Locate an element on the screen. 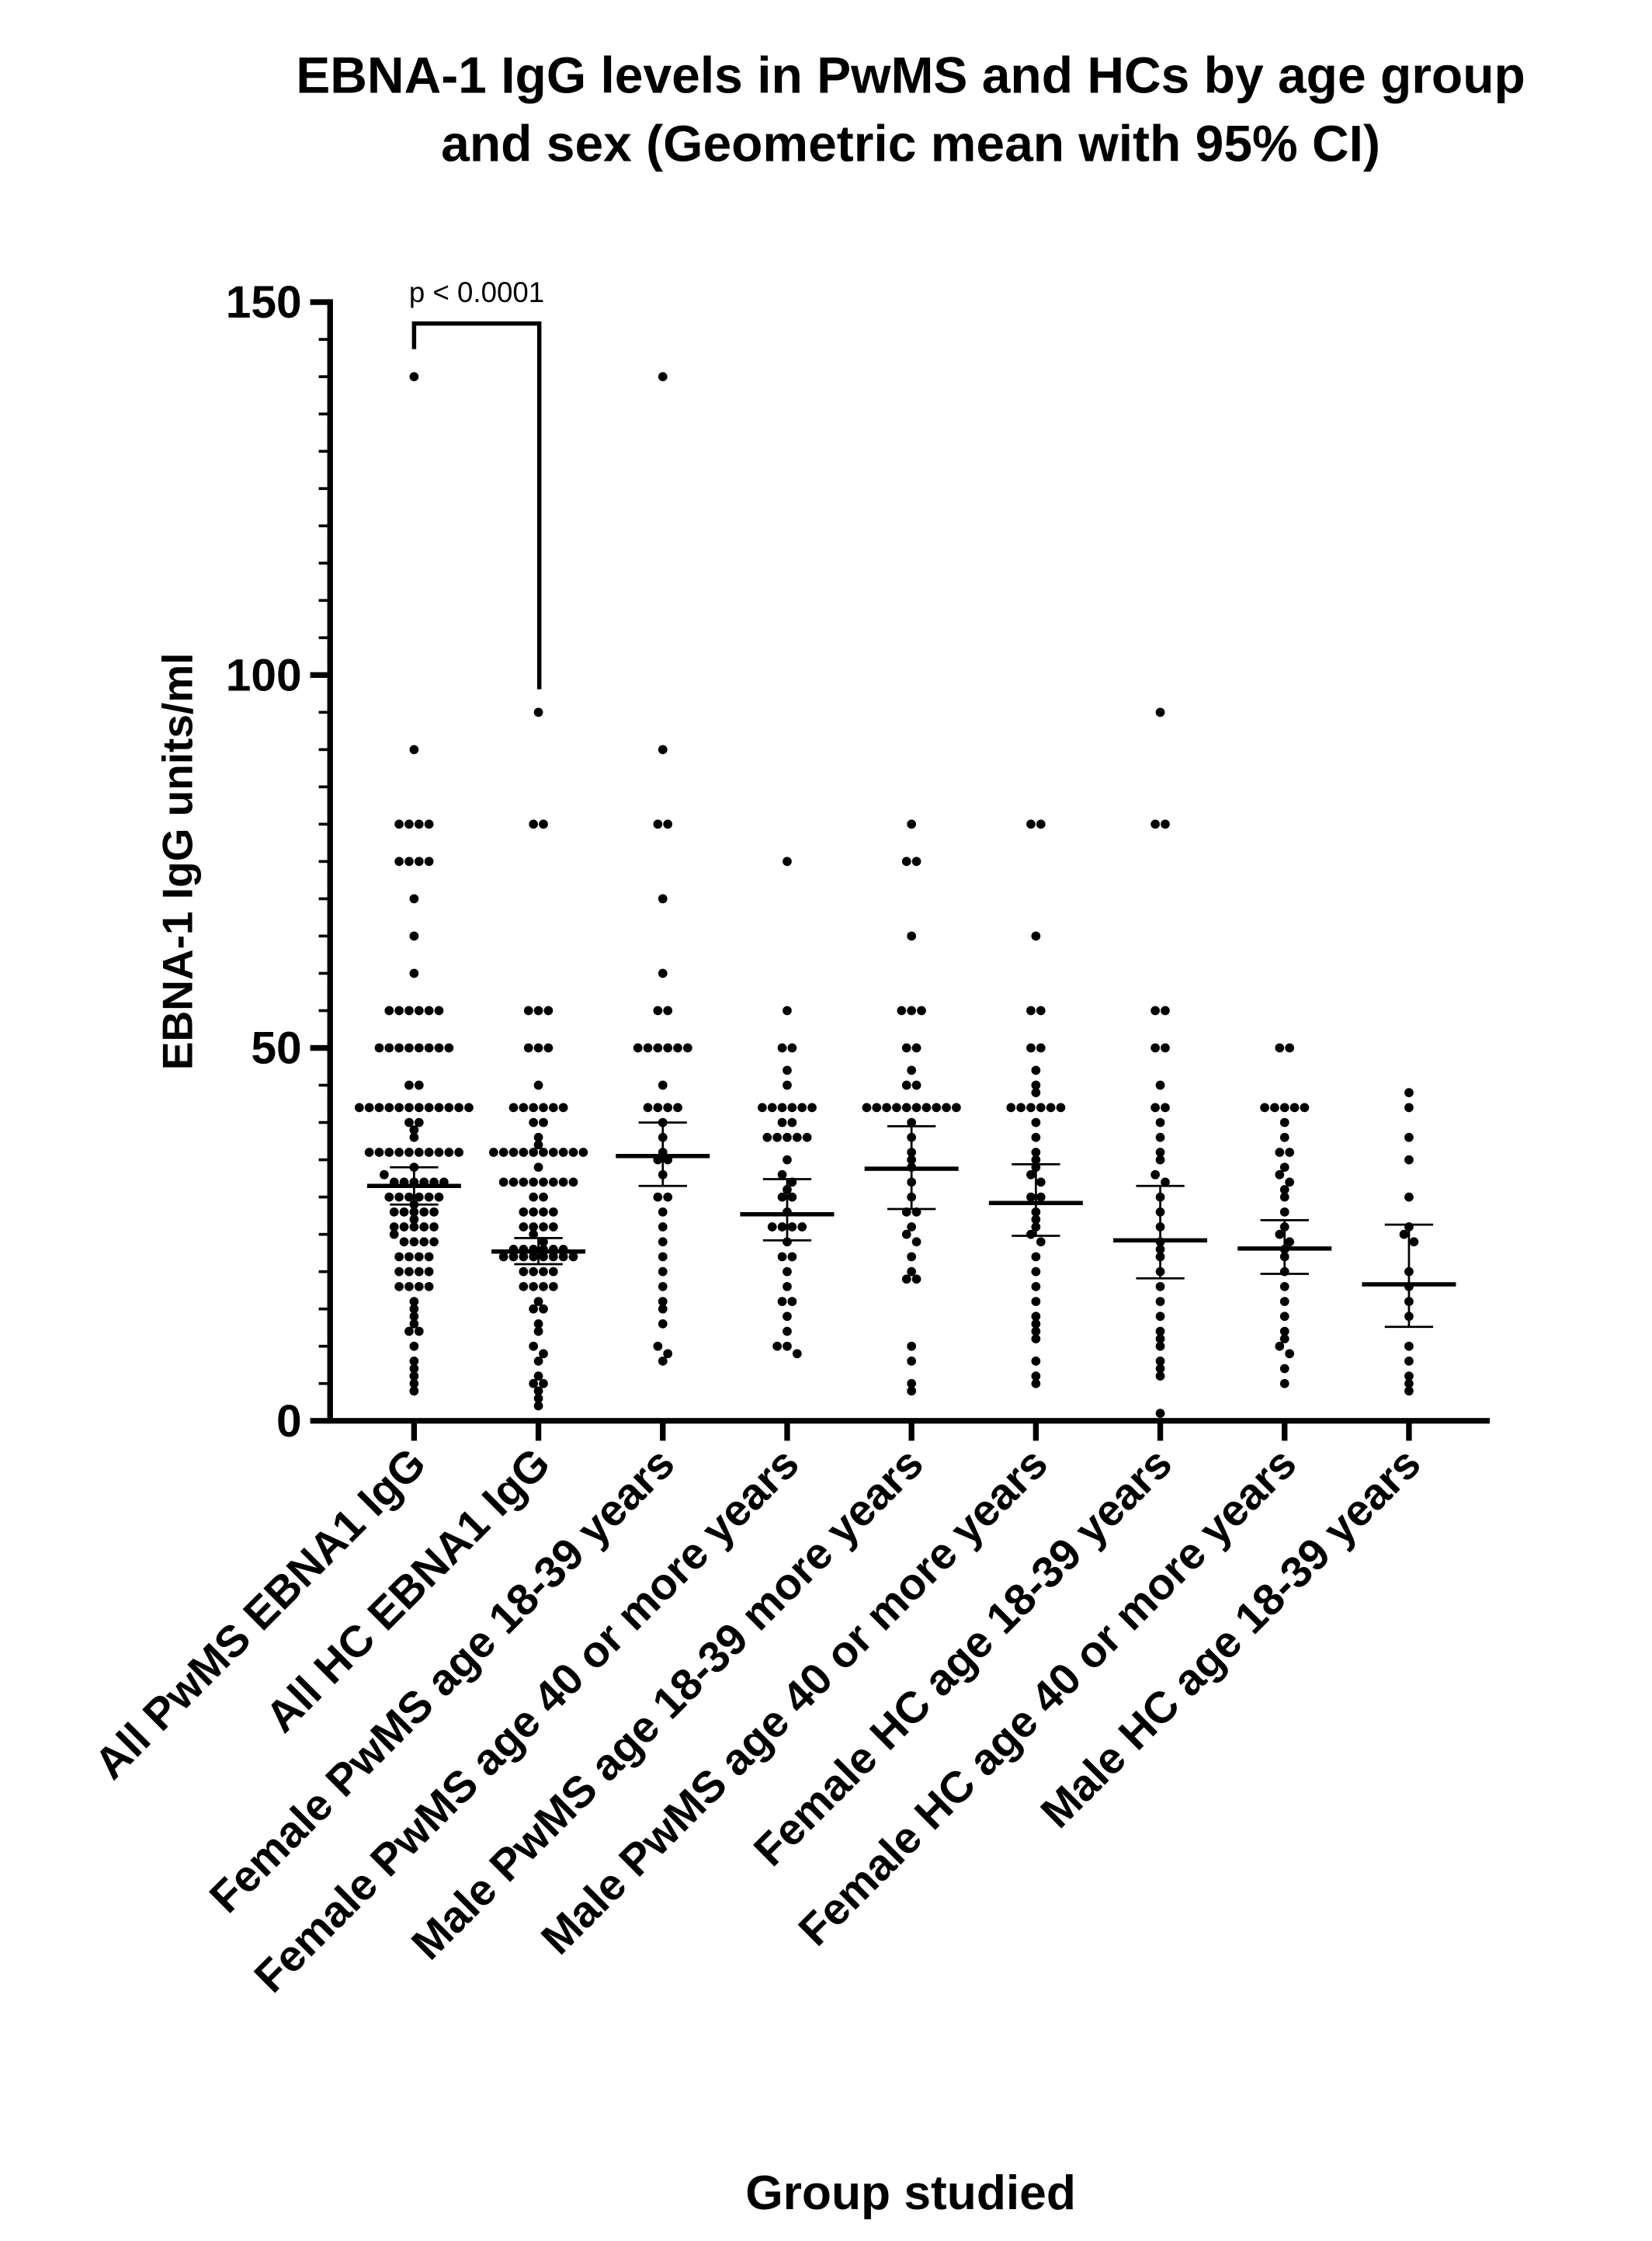  y-tick-label: 150 is located at coordinates (264, 302).